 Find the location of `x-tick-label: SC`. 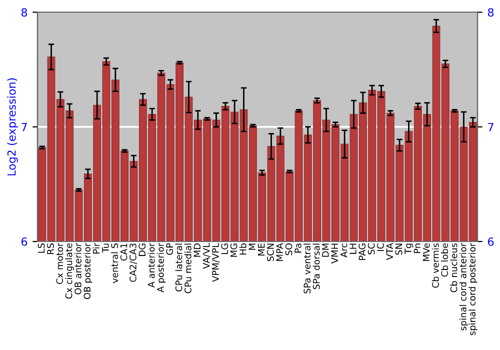

x-tick-label: SC is located at coordinates (371, 248).